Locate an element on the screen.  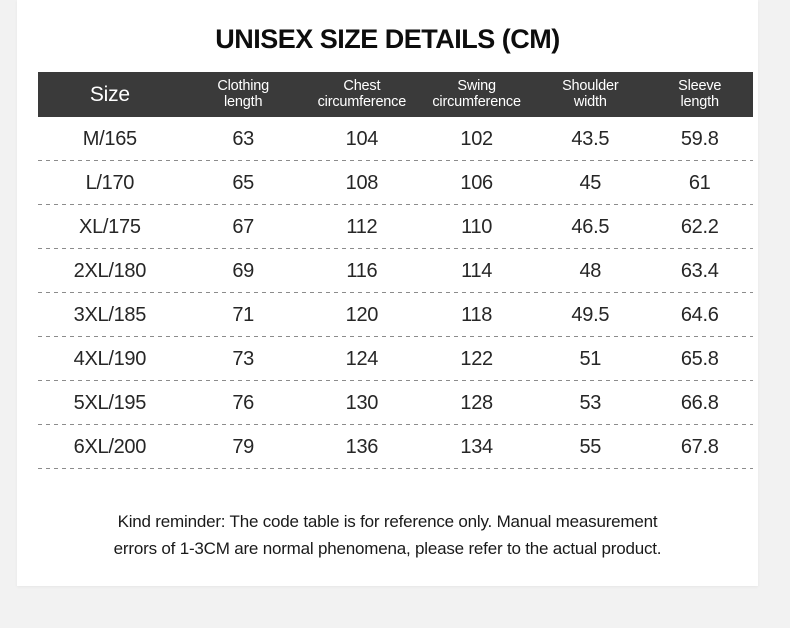
column-header-clothing-length: Clothing length is located at coordinates (243, 94).